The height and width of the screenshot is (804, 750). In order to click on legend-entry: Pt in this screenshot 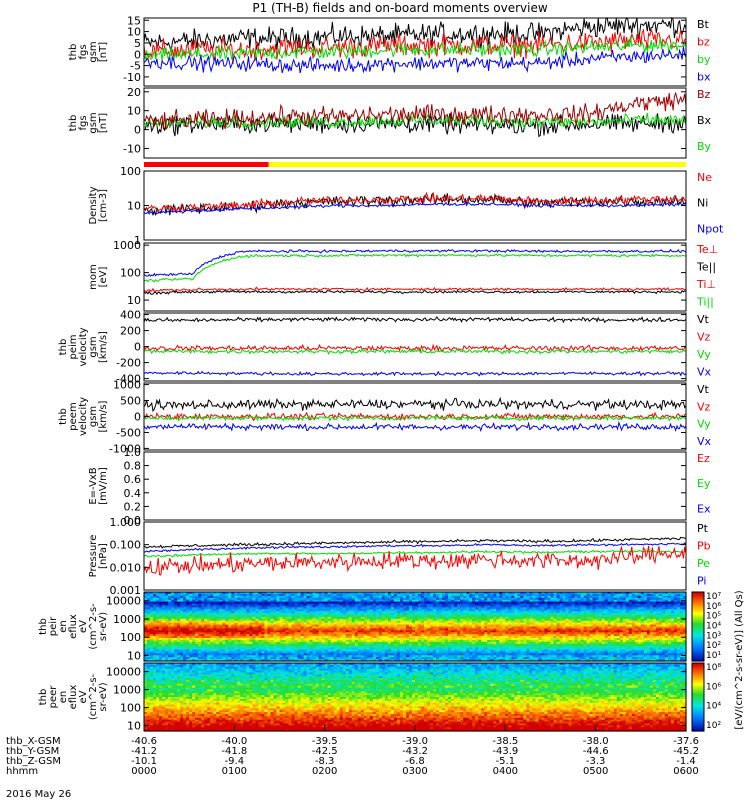, I will do `click(703, 528)`.